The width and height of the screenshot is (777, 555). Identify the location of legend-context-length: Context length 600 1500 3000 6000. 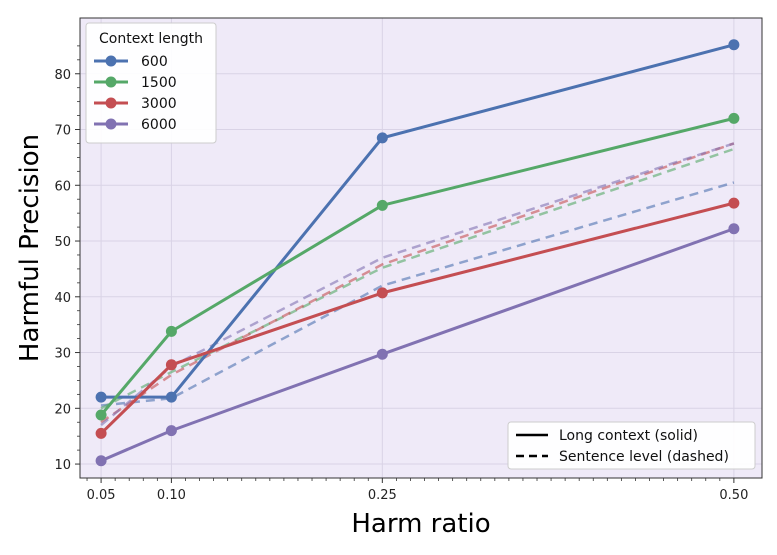
(151, 83).